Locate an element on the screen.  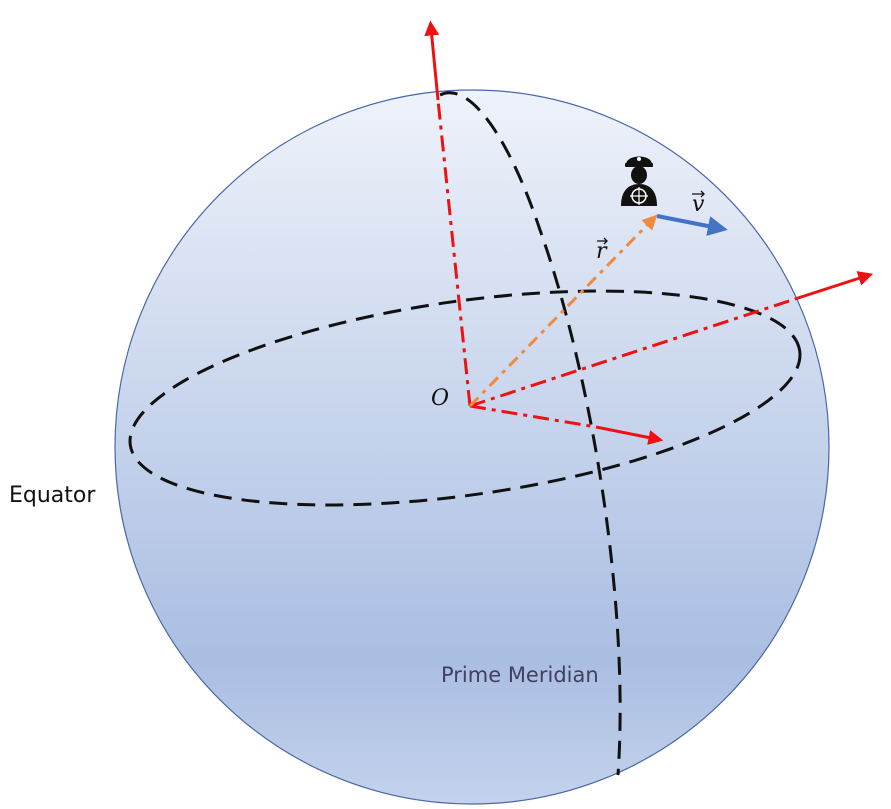
prime-meridian-label: Prime Meridian is located at coordinates (520, 675).